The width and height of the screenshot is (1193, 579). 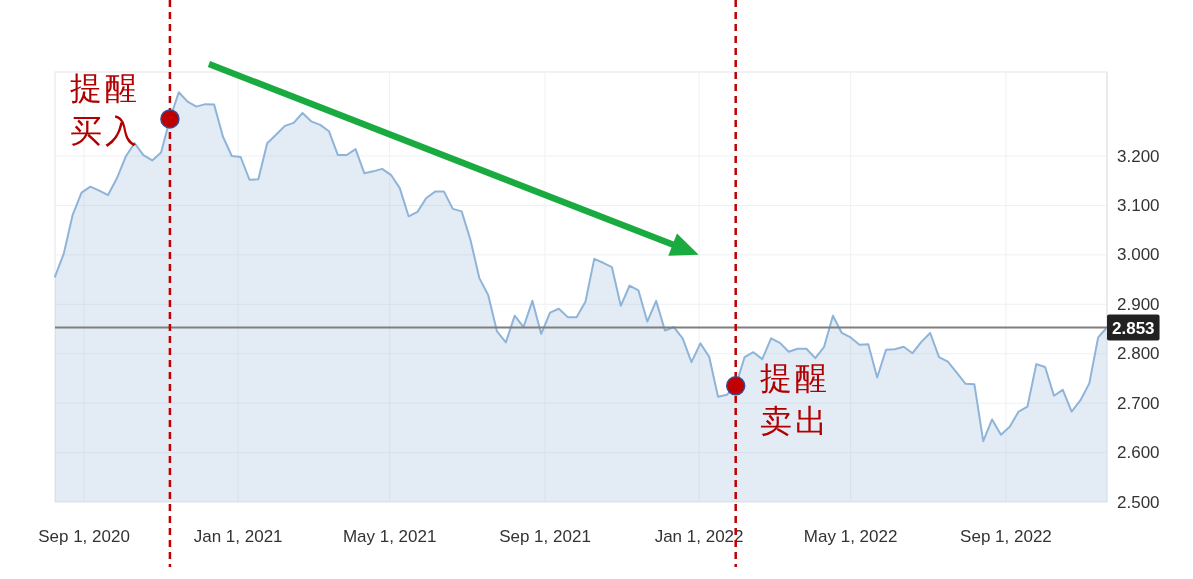 What do you see at coordinates (1138, 502) in the screenshot?
I see `y-tick-label: 2.500` at bounding box center [1138, 502].